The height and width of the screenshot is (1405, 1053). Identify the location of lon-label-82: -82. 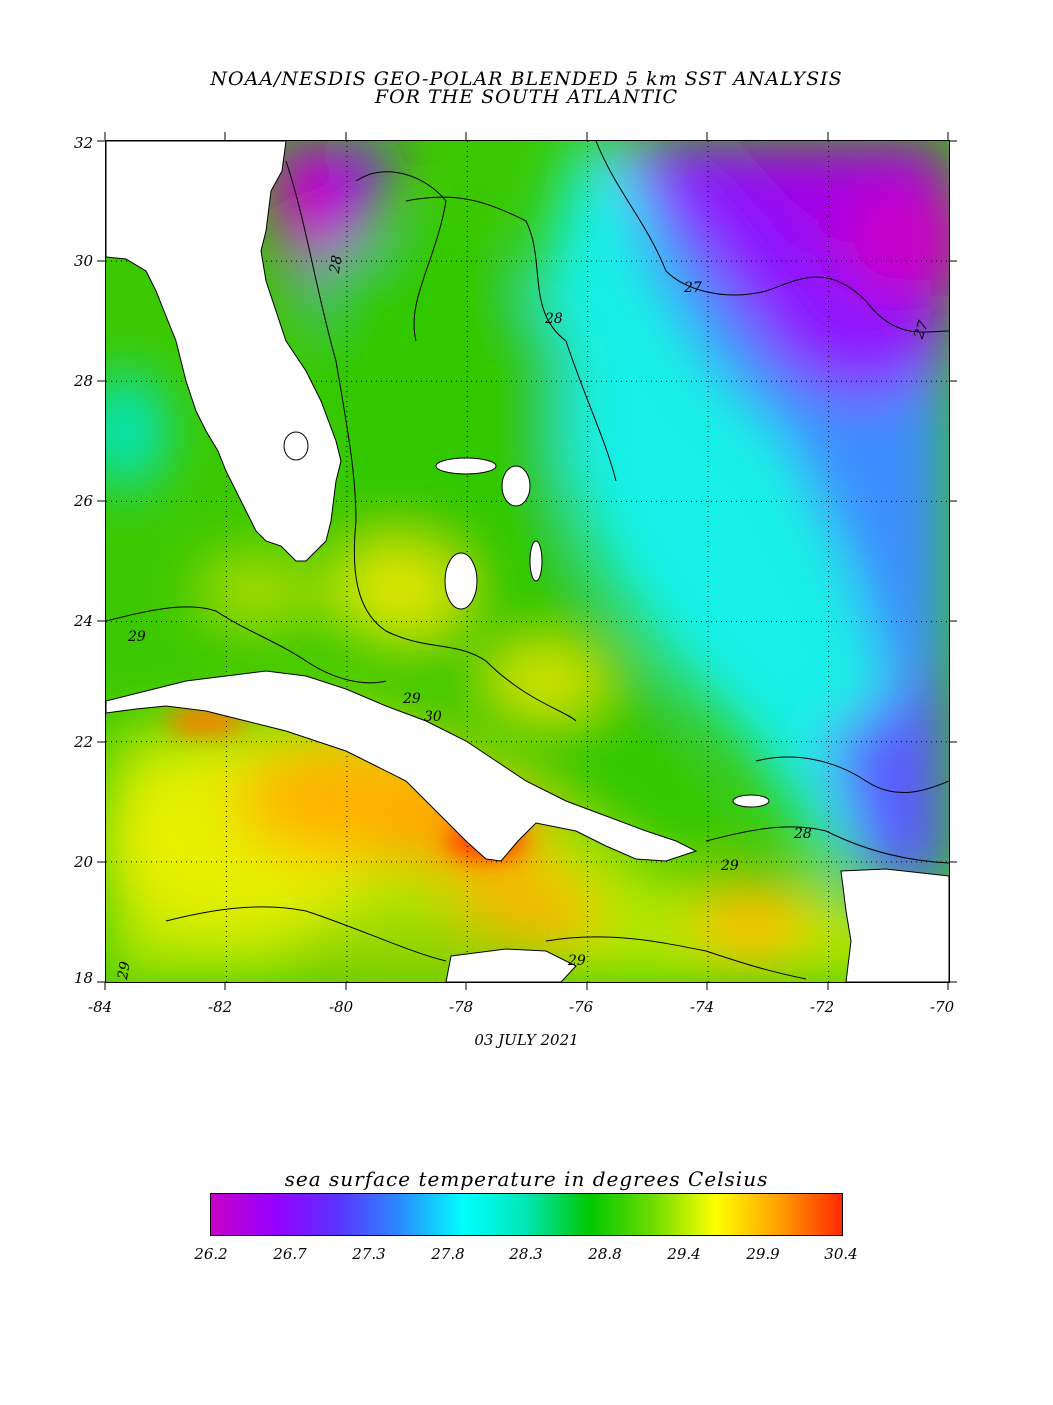
(220, 1007).